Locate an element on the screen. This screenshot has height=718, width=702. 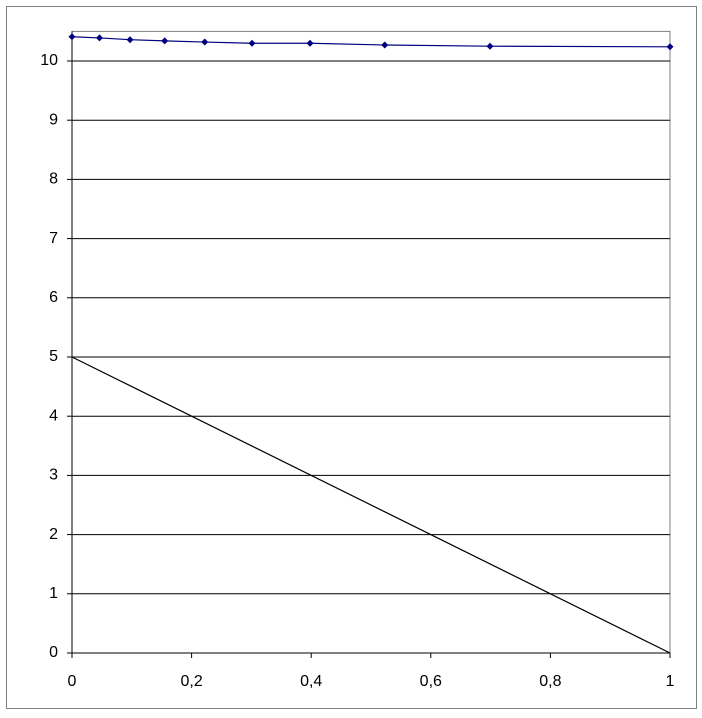
y-tick-label: 4 is located at coordinates (53, 415).